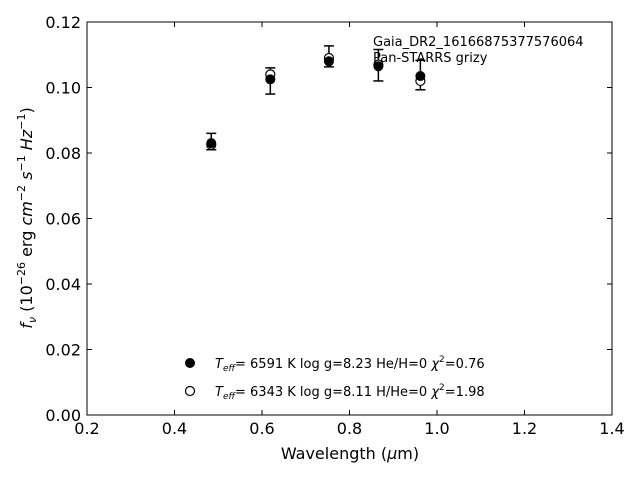 The height and width of the screenshot is (480, 640). What do you see at coordinates (190, 363) in the screenshot?
I see `legend-marker-filled` at bounding box center [190, 363].